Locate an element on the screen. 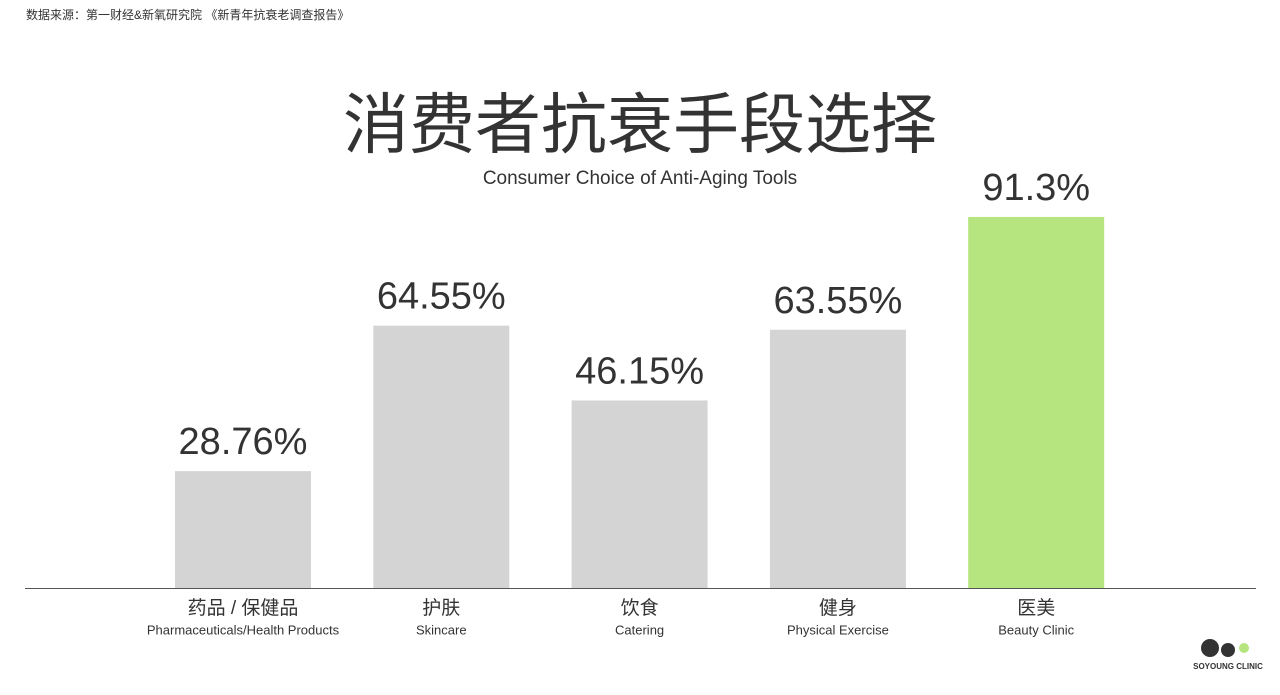 The width and height of the screenshot is (1280, 695). value-label: 28.76% is located at coordinates (243, 442).